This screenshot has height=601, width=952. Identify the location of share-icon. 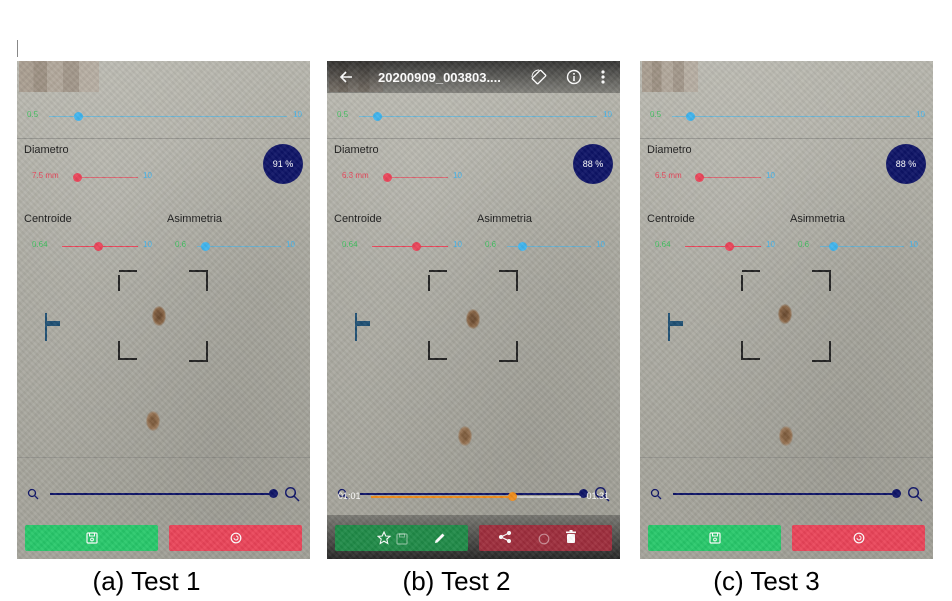
(505, 537).